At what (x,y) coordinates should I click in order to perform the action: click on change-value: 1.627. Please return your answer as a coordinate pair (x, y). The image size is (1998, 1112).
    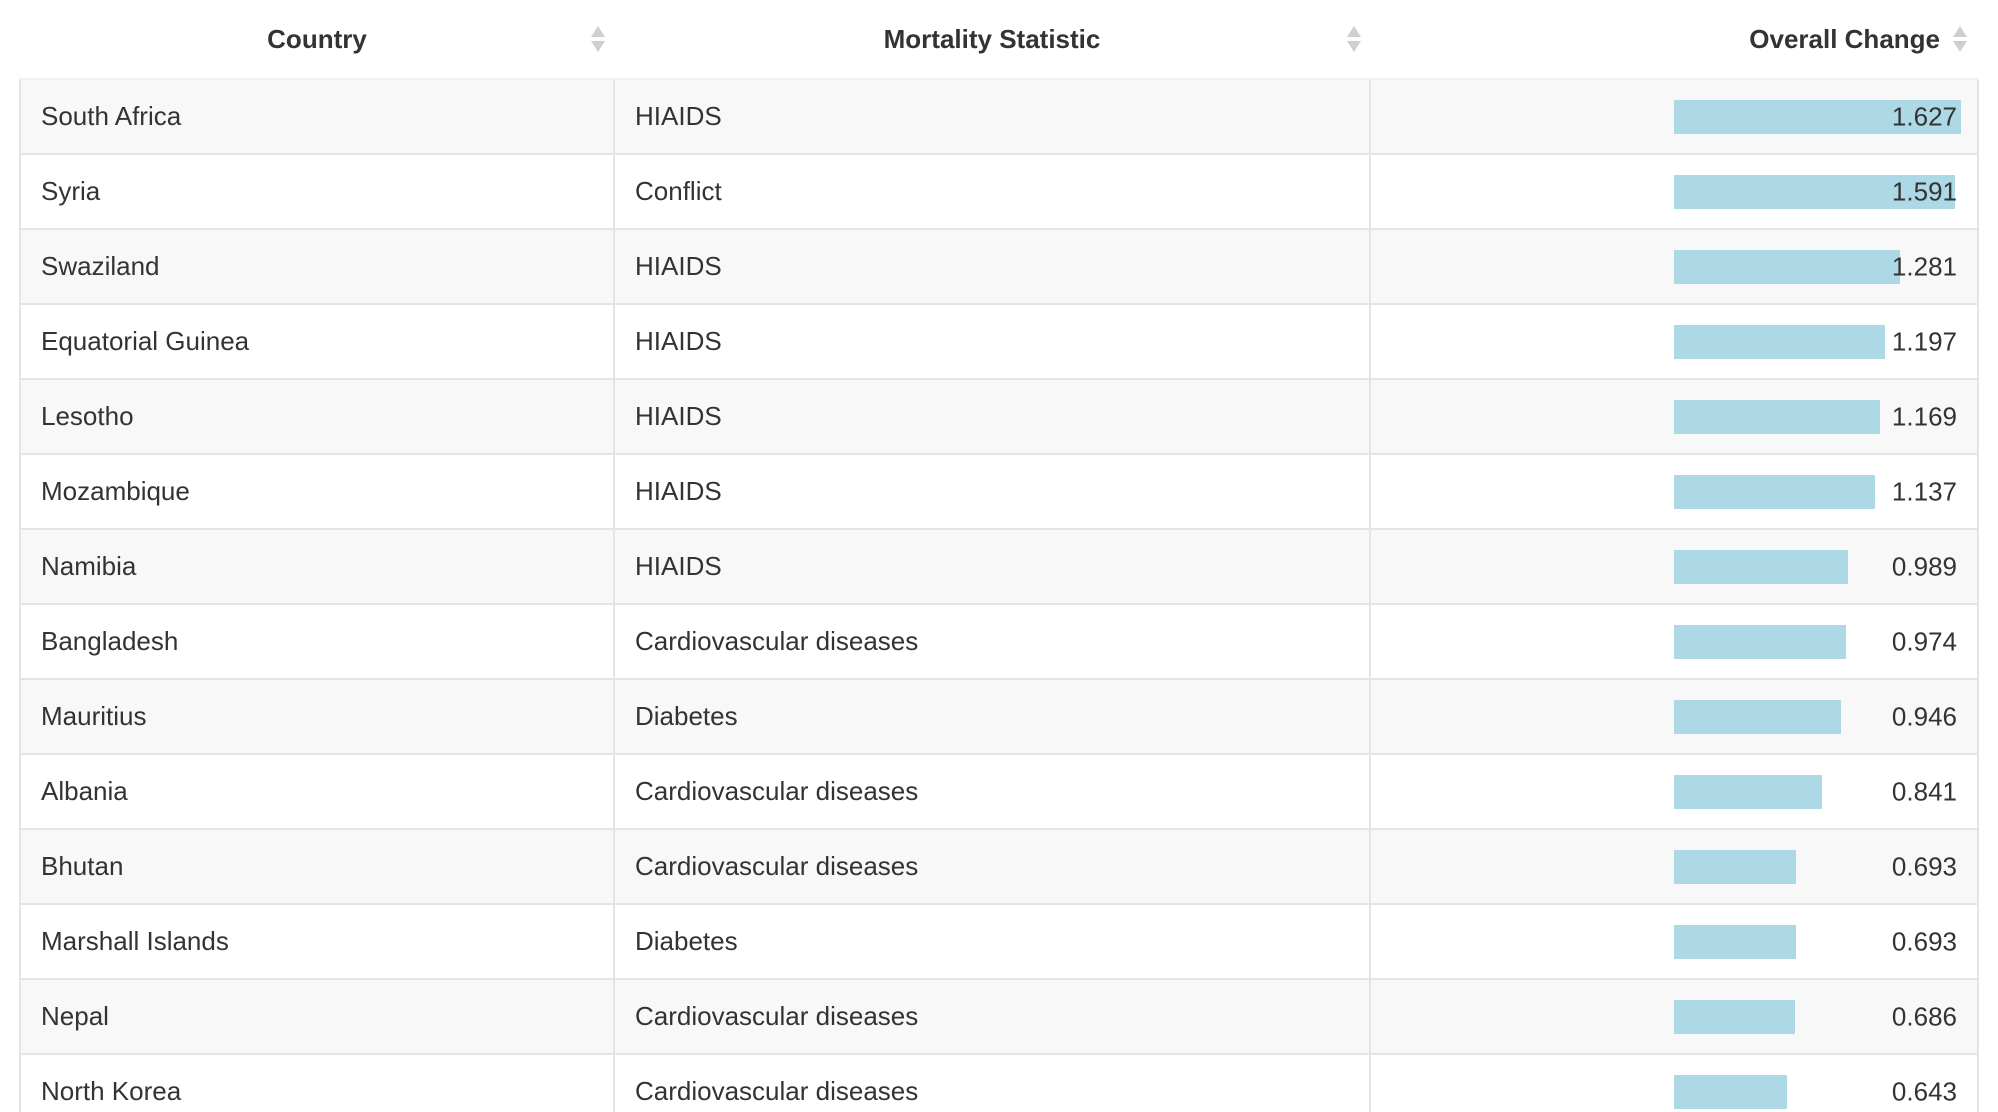
    Looking at the image, I should click on (1924, 116).